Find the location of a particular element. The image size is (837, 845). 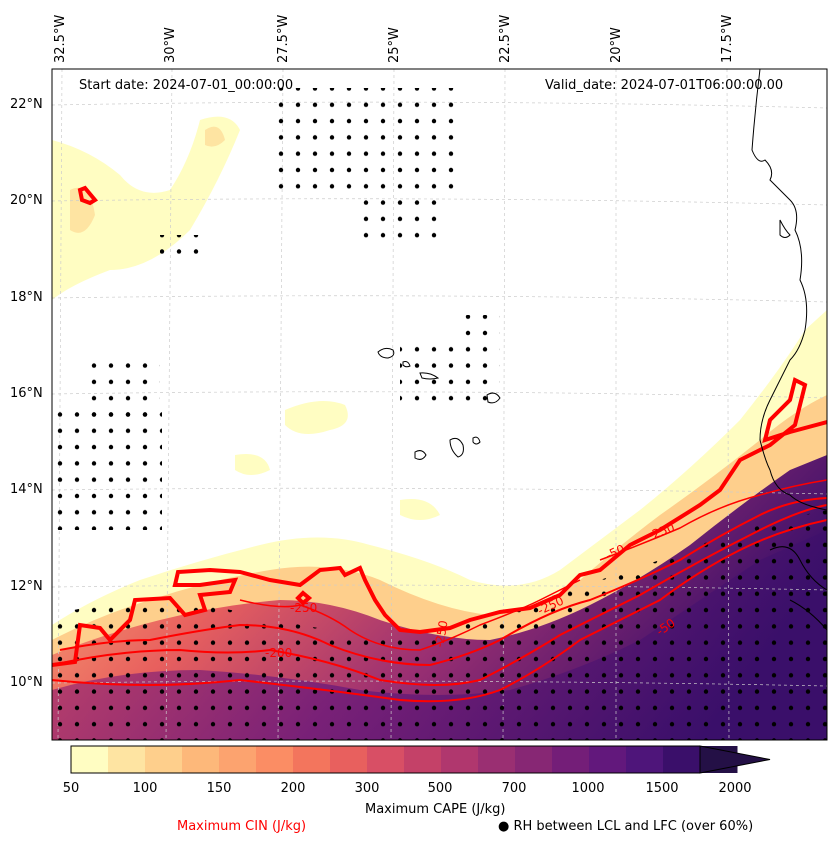

lon-label: 25°W is located at coordinates (394, 45).